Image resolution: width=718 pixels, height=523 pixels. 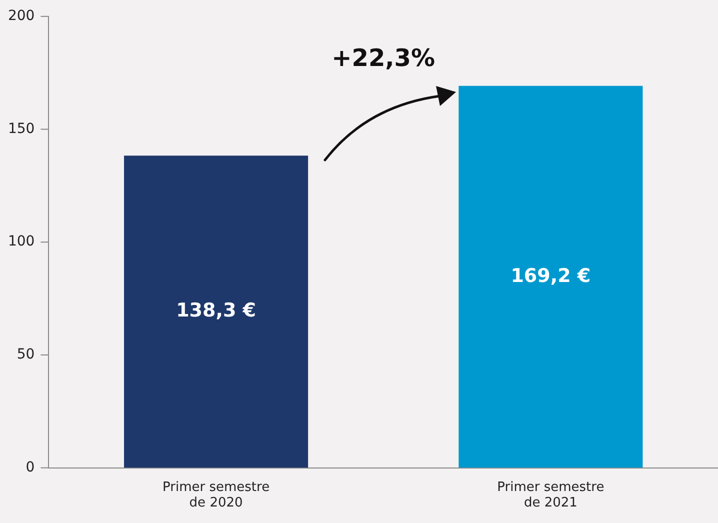 I want to click on y-tick-label: 0, so click(x=30, y=467).